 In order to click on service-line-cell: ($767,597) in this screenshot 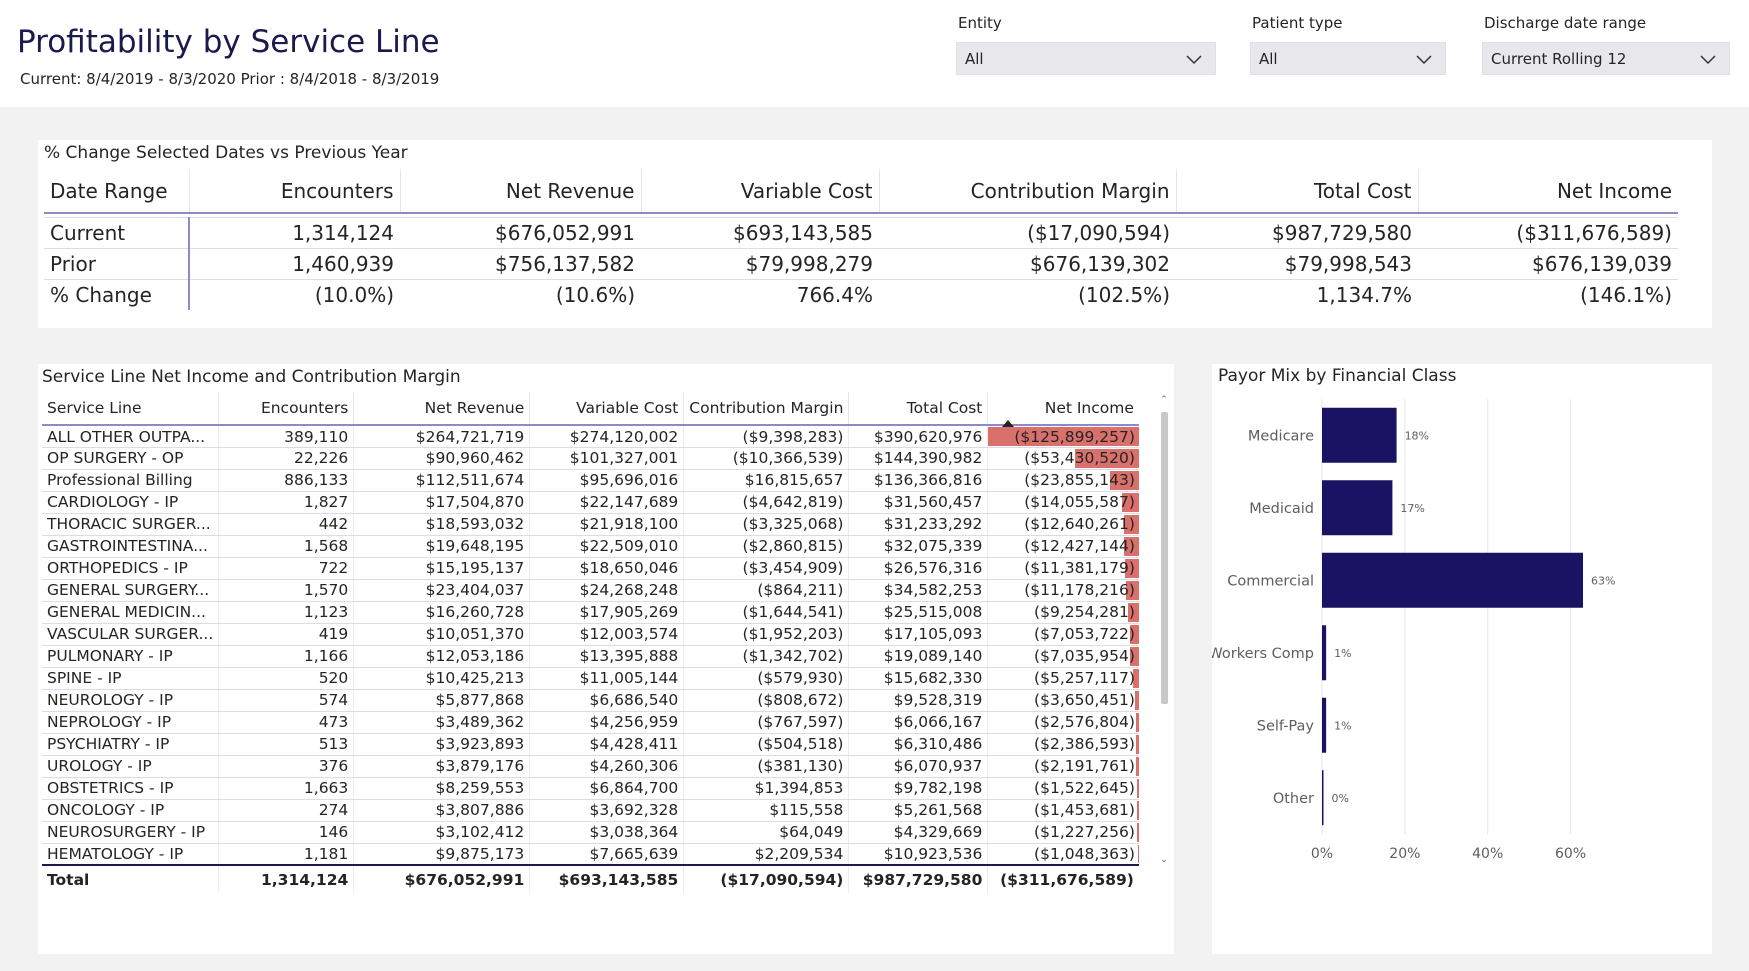, I will do `click(766, 722)`.